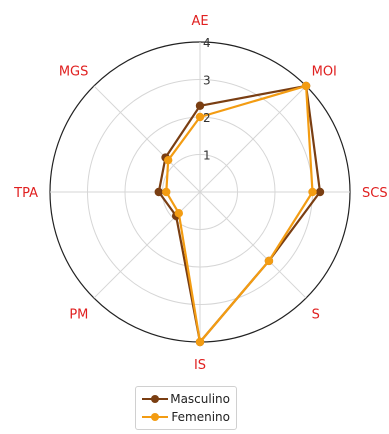  Describe the element at coordinates (155, 399) in the screenshot. I see `legend-swatch-masculino` at that location.